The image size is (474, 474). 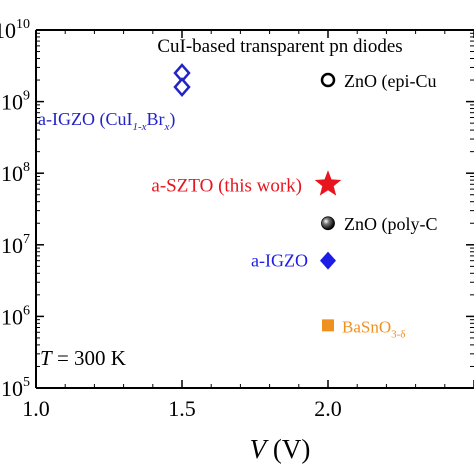 What do you see at coordinates (15, 30) in the screenshot?
I see `y-tick-label: 10¹⁰` at bounding box center [15, 30].